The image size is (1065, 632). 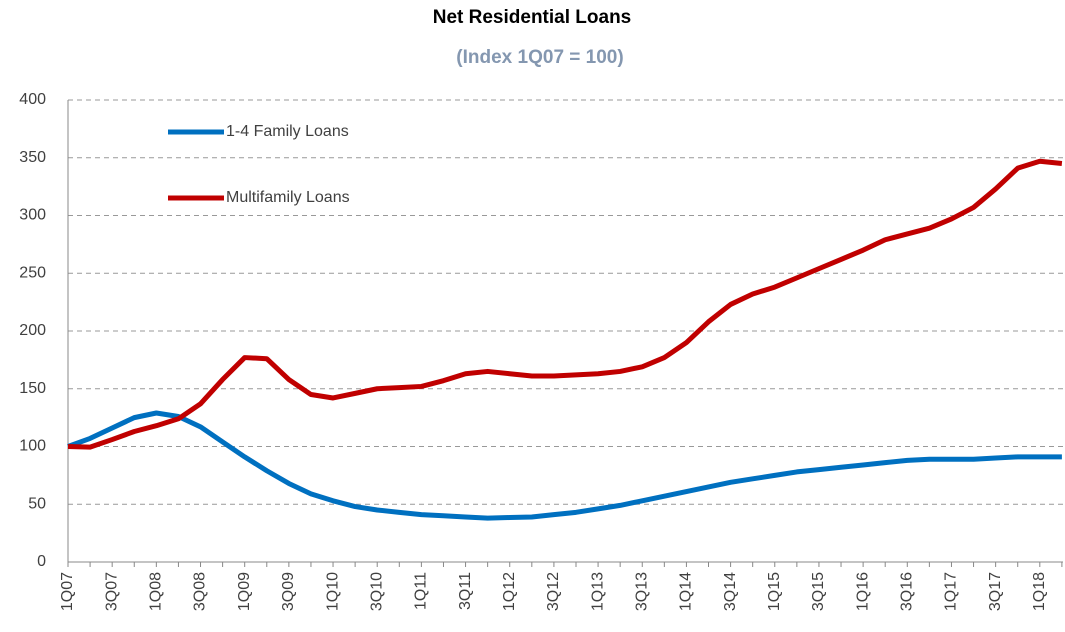 What do you see at coordinates (730, 591) in the screenshot?
I see `x-tick-label: 3Q14` at bounding box center [730, 591].